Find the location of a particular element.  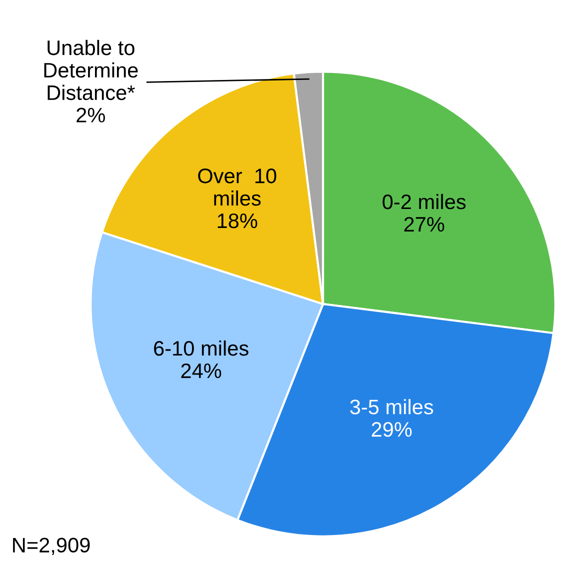

slice-label: Over 10 miles is located at coordinates (237, 187).